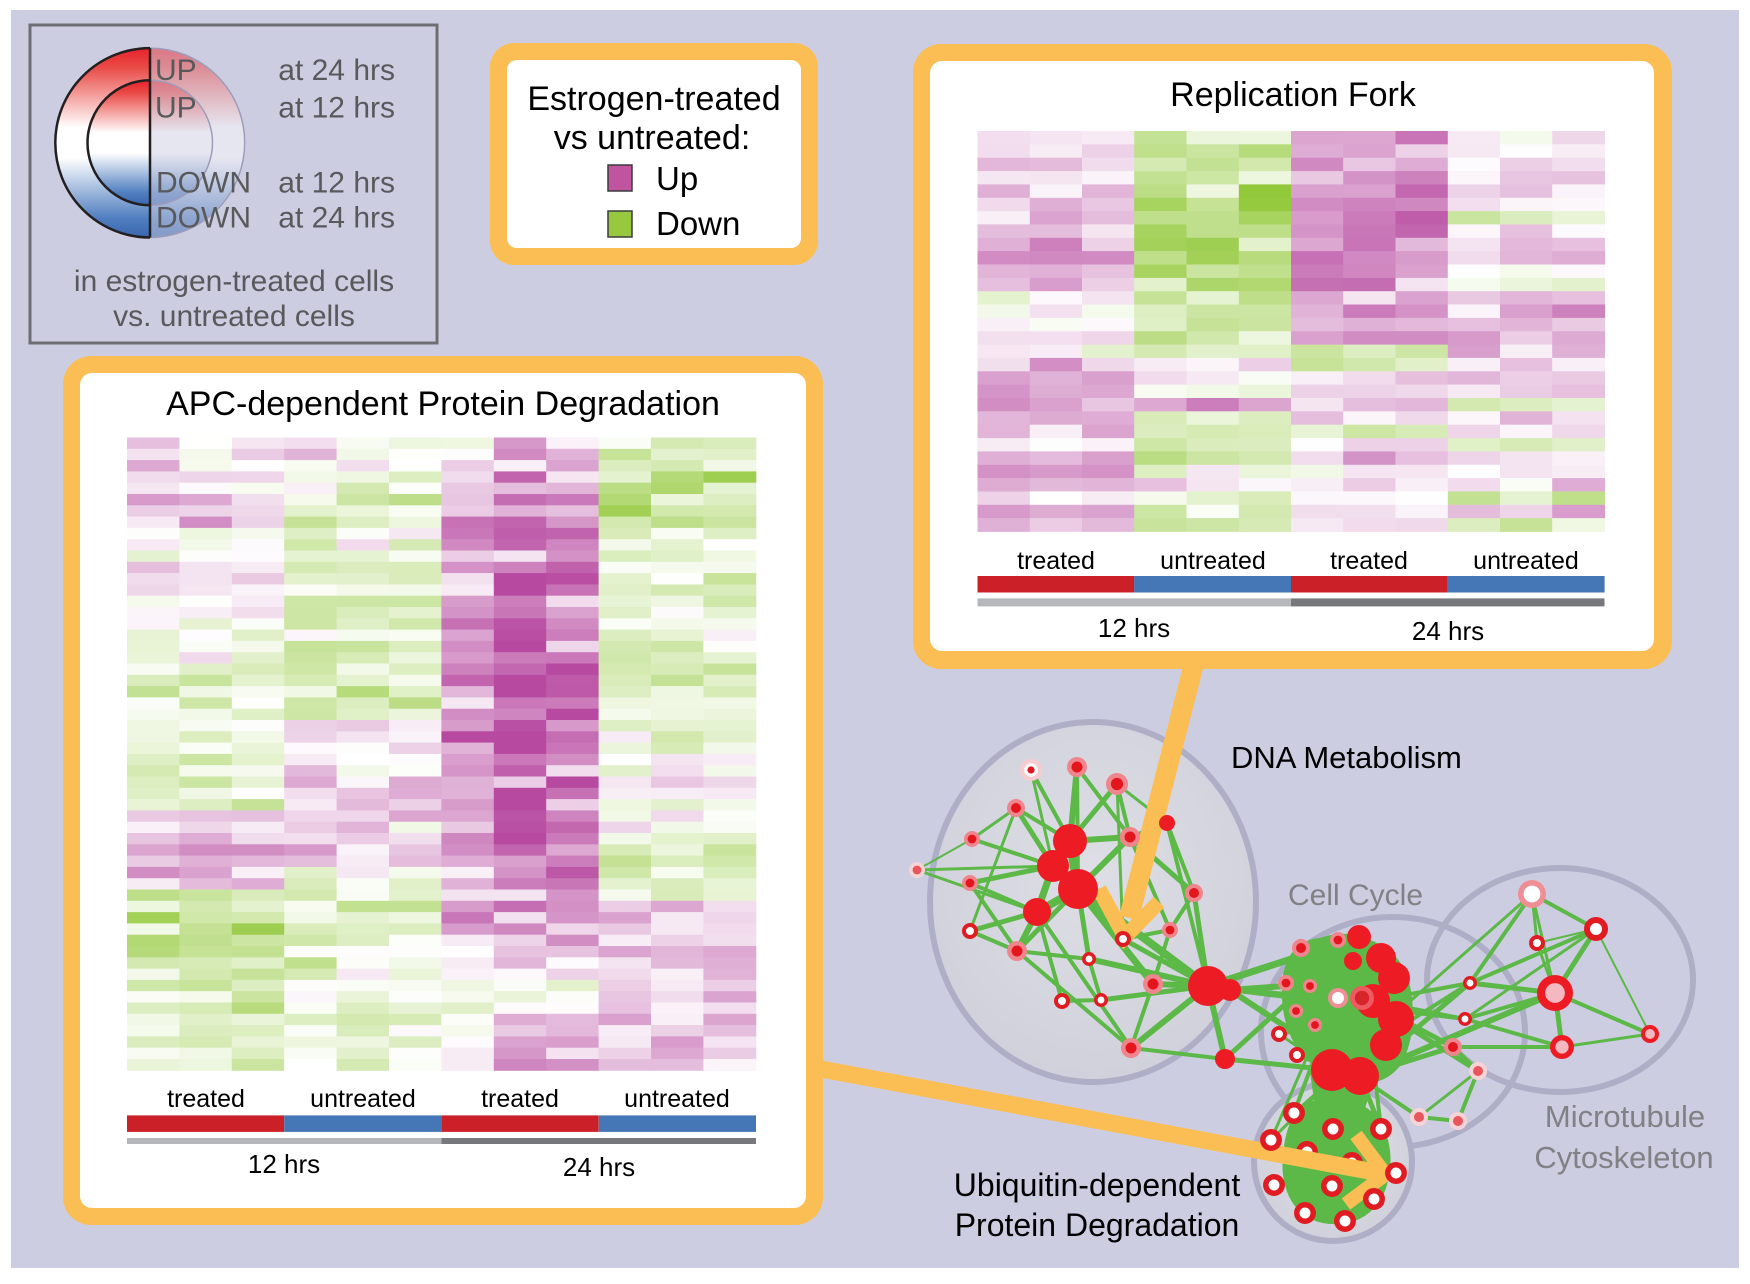 This screenshot has width=1750, height=1284. Describe the element at coordinates (1623, 1157) in the screenshot. I see `svg-text: Cytoskeleton` at that location.